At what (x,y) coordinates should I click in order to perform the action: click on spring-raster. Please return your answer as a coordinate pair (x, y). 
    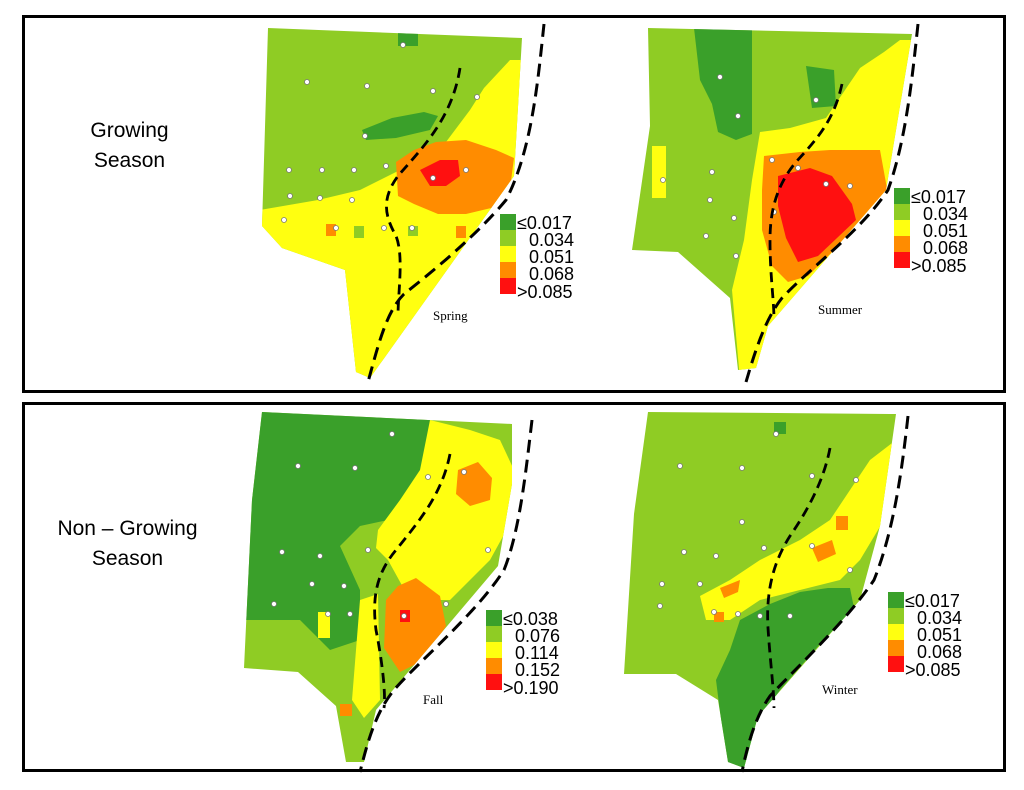
    Looking at the image, I should click on (392, 203).